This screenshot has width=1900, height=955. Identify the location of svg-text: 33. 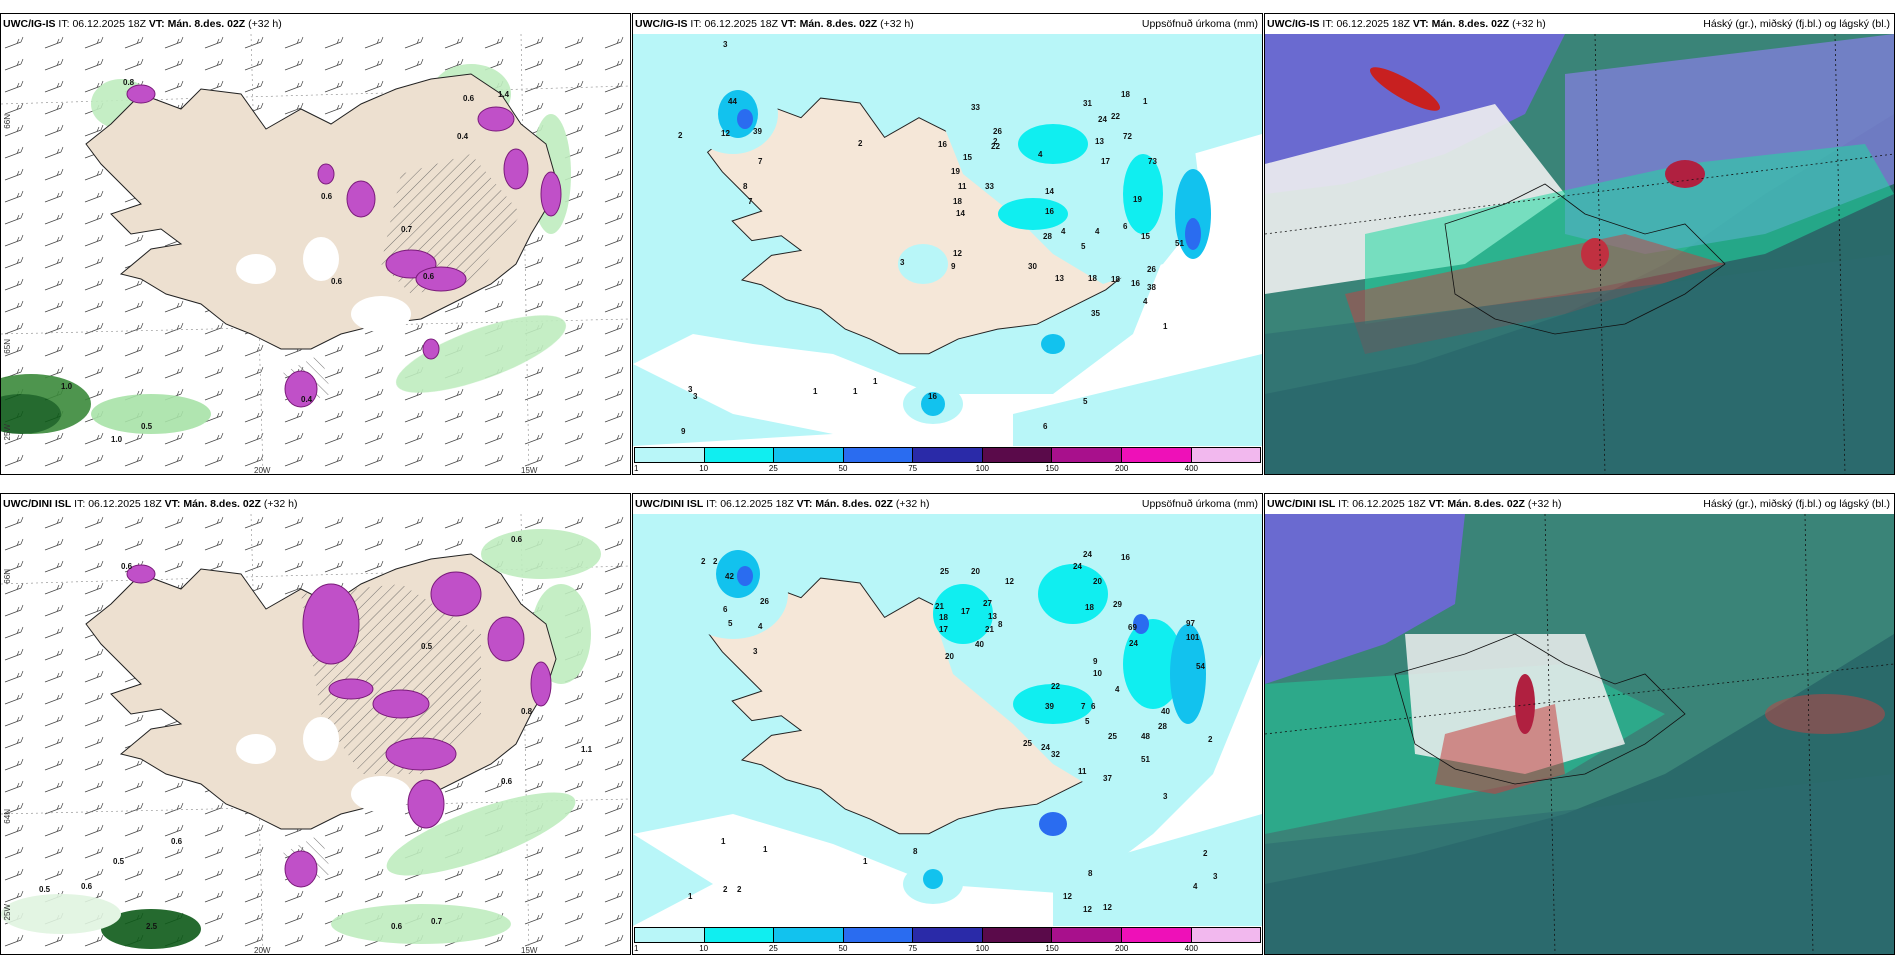
(975, 107).